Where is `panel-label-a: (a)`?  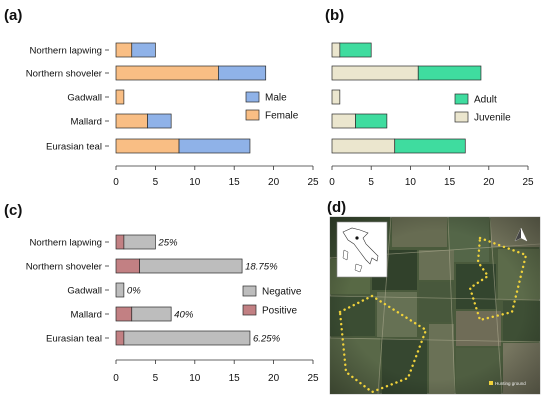
panel-label-a: (a) is located at coordinates (13, 15).